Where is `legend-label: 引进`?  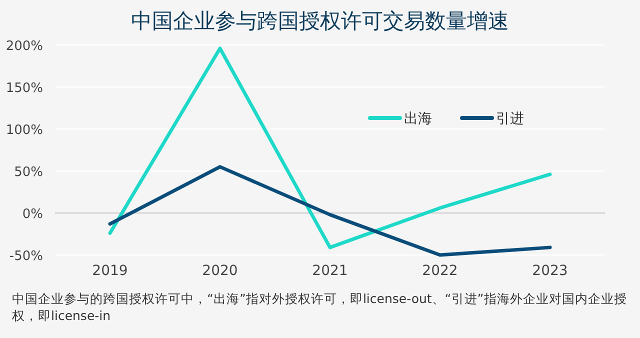
legend-label: 引进 is located at coordinates (510, 119).